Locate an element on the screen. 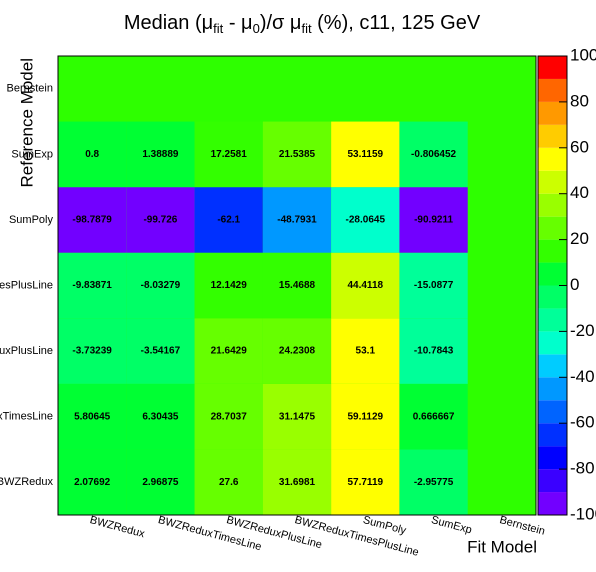 The height and width of the screenshot is (572, 596). cell-label: -48.7931 is located at coordinates (297, 220).